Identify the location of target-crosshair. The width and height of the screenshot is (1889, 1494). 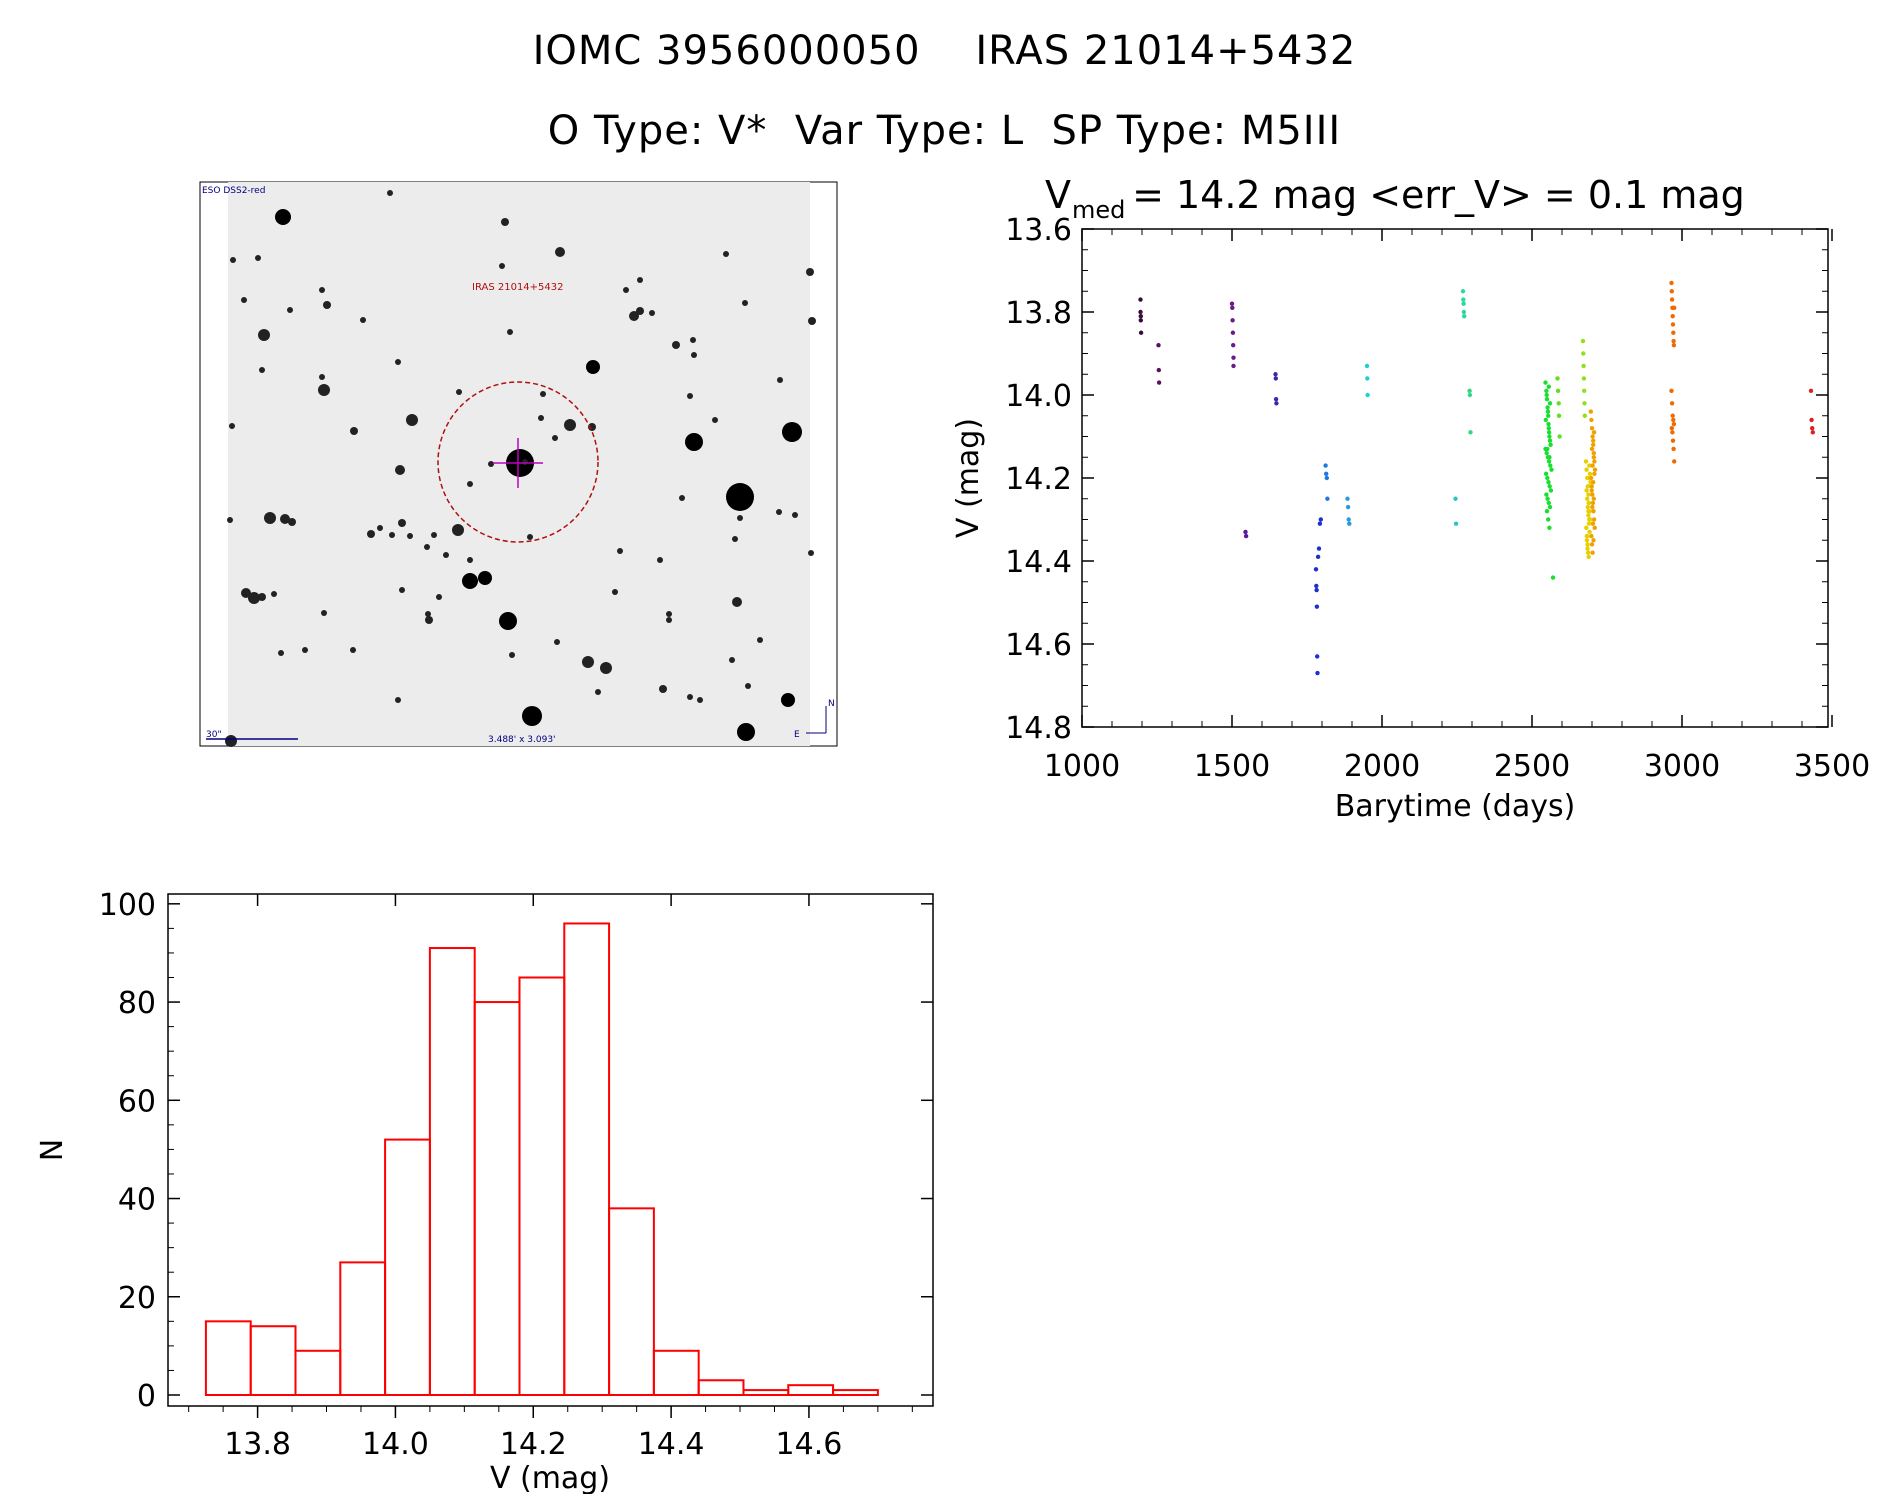
(518, 463).